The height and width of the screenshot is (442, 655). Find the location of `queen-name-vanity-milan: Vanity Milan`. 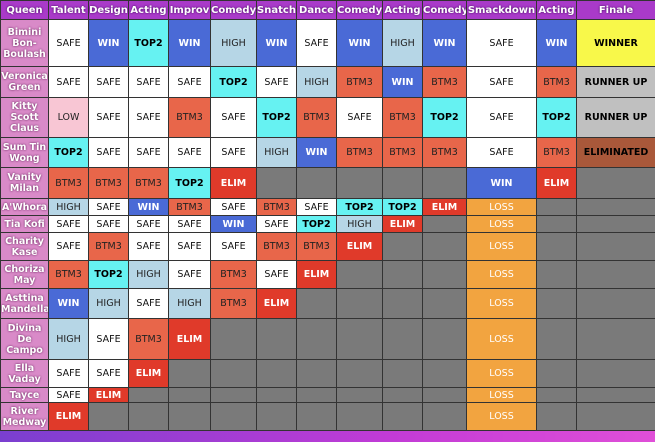

queen-name-vanity-milan: Vanity Milan is located at coordinates (24, 183).